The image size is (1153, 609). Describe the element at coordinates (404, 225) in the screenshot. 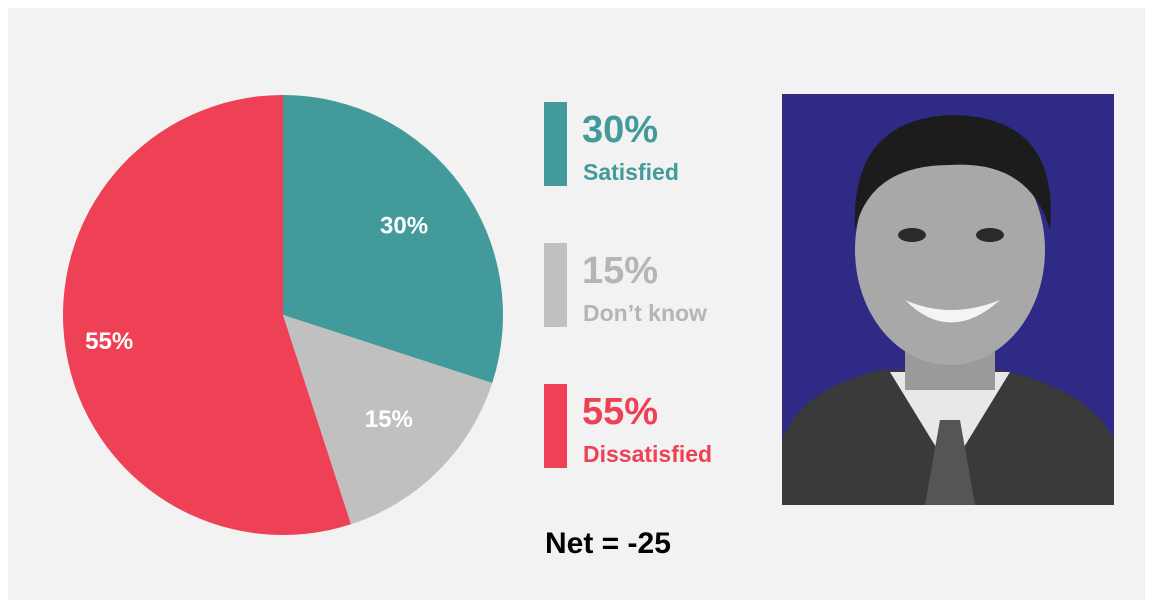

I see `slice-label: 30%` at that location.